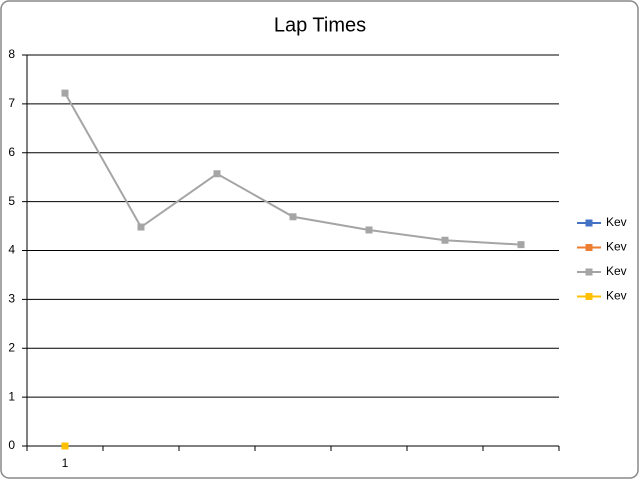 The width and height of the screenshot is (640, 480). I want to click on y-tick-label: 1, so click(11, 396).